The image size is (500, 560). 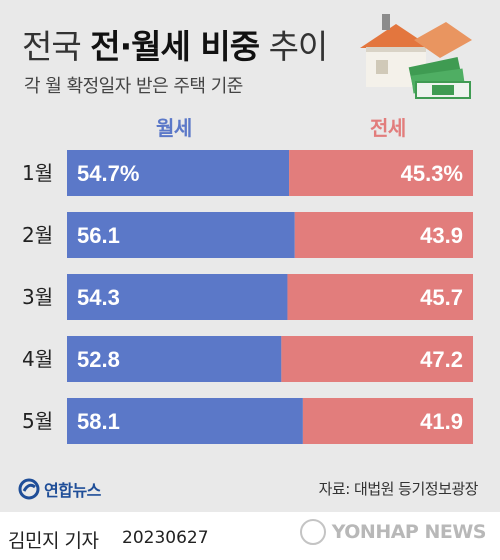 I want to click on month-label: 2월, so click(x=37, y=235).